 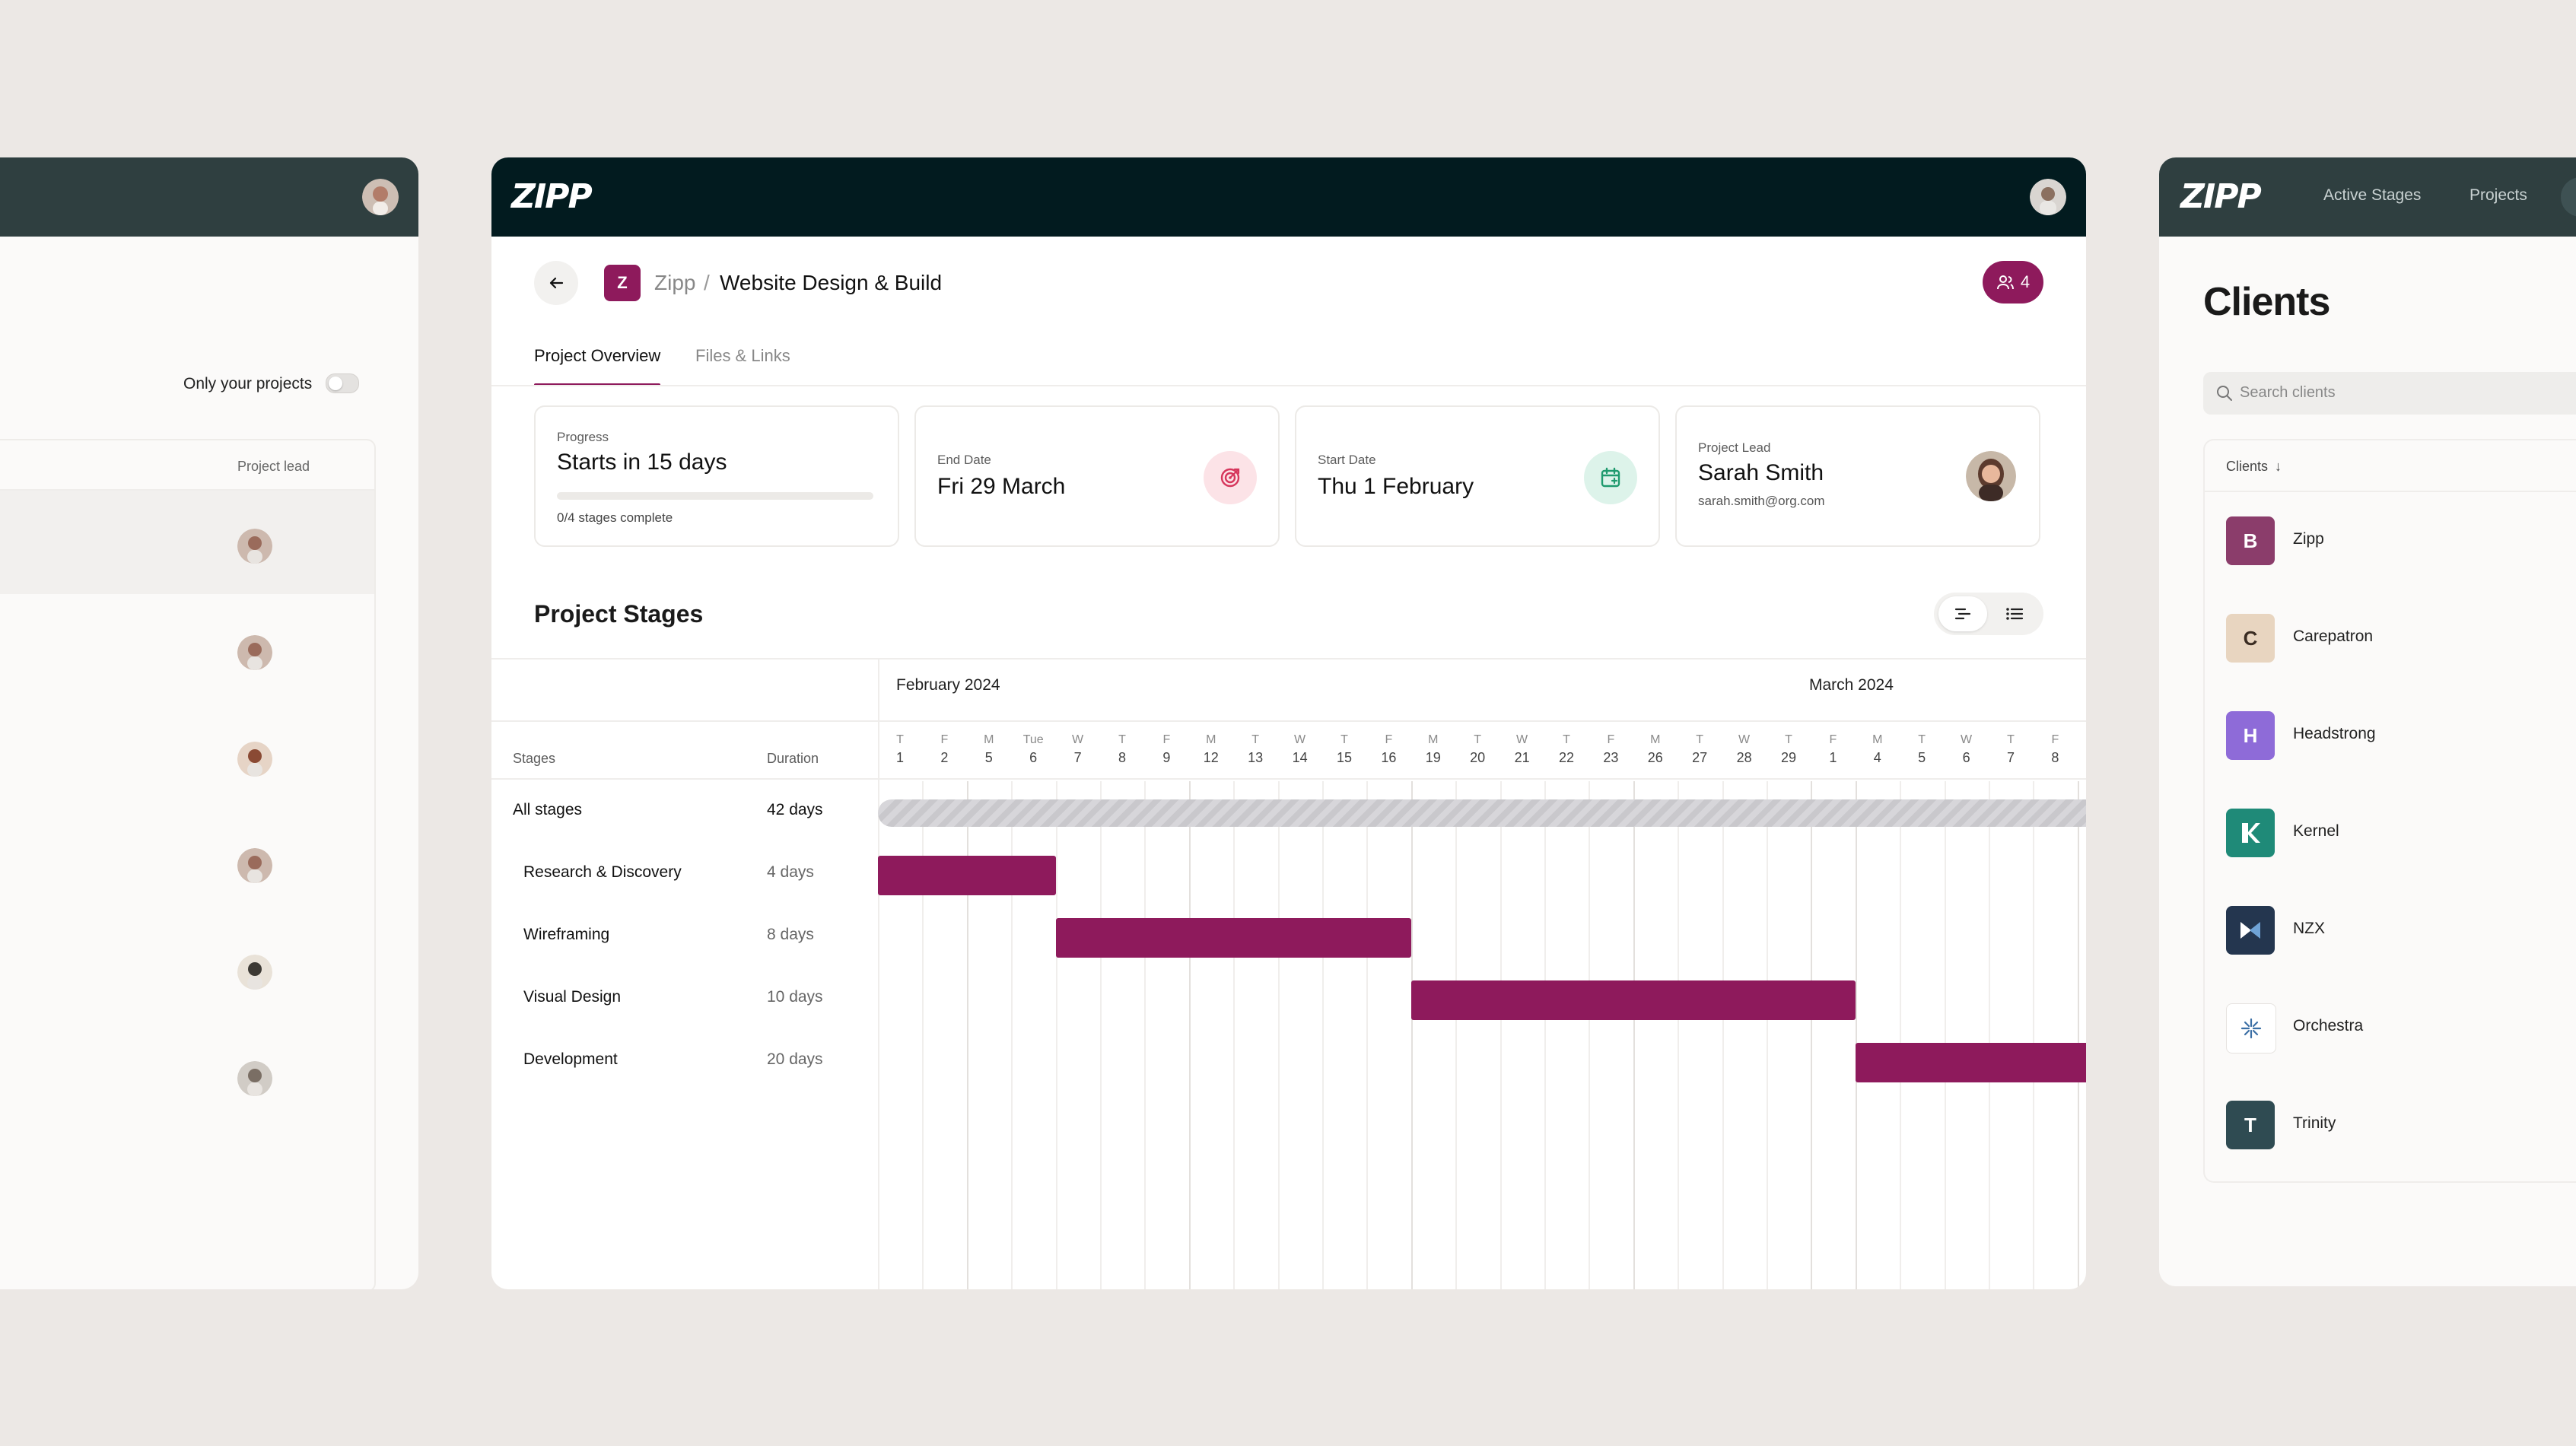 I want to click on weekday-label: W, so click(x=1300, y=739).